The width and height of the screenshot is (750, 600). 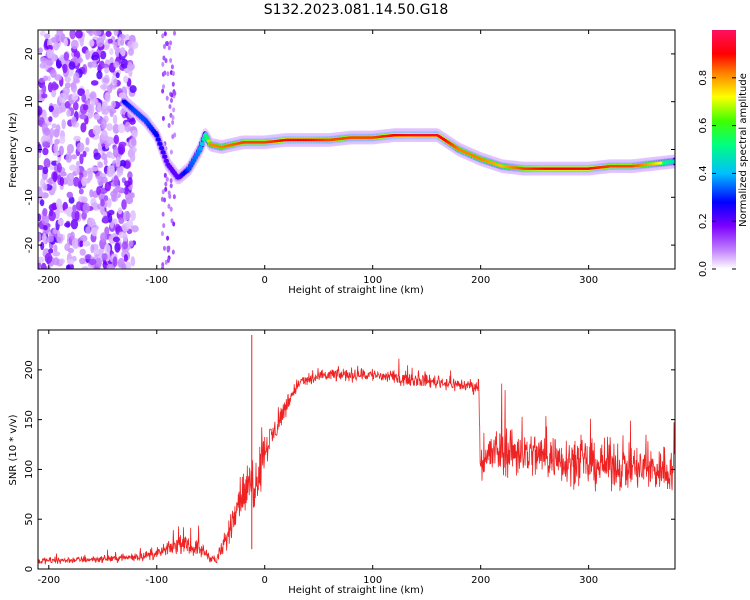 I want to click on snr-y-tick-label: 200, so click(x=29, y=369).